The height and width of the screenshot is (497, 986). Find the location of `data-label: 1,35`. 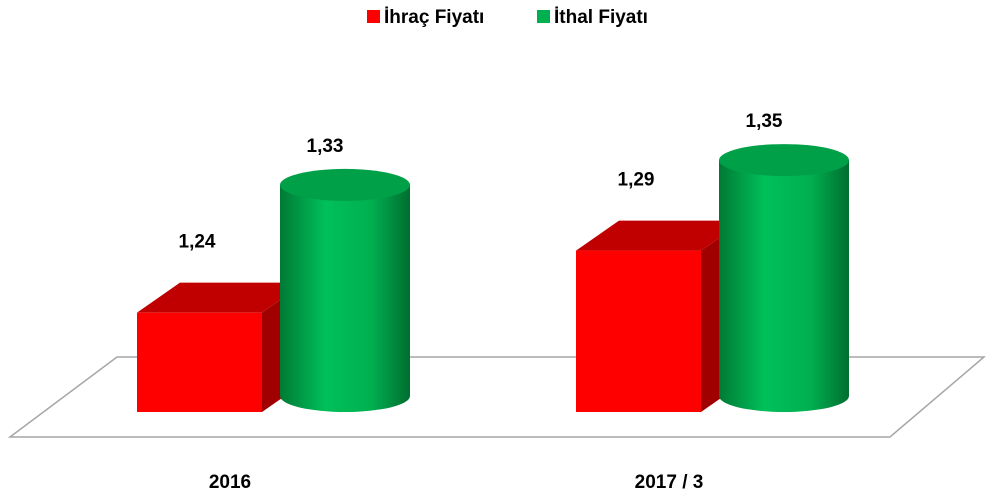

data-label: 1,35 is located at coordinates (764, 121).